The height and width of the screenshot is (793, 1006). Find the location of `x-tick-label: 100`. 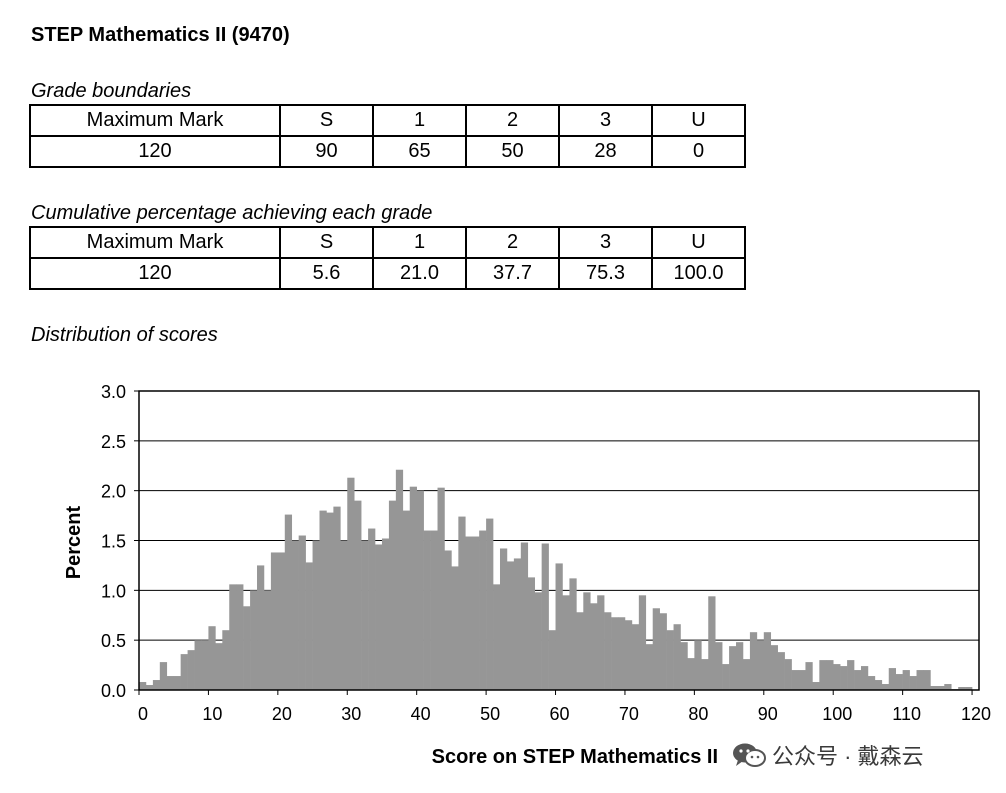

x-tick-label: 100 is located at coordinates (837, 714).